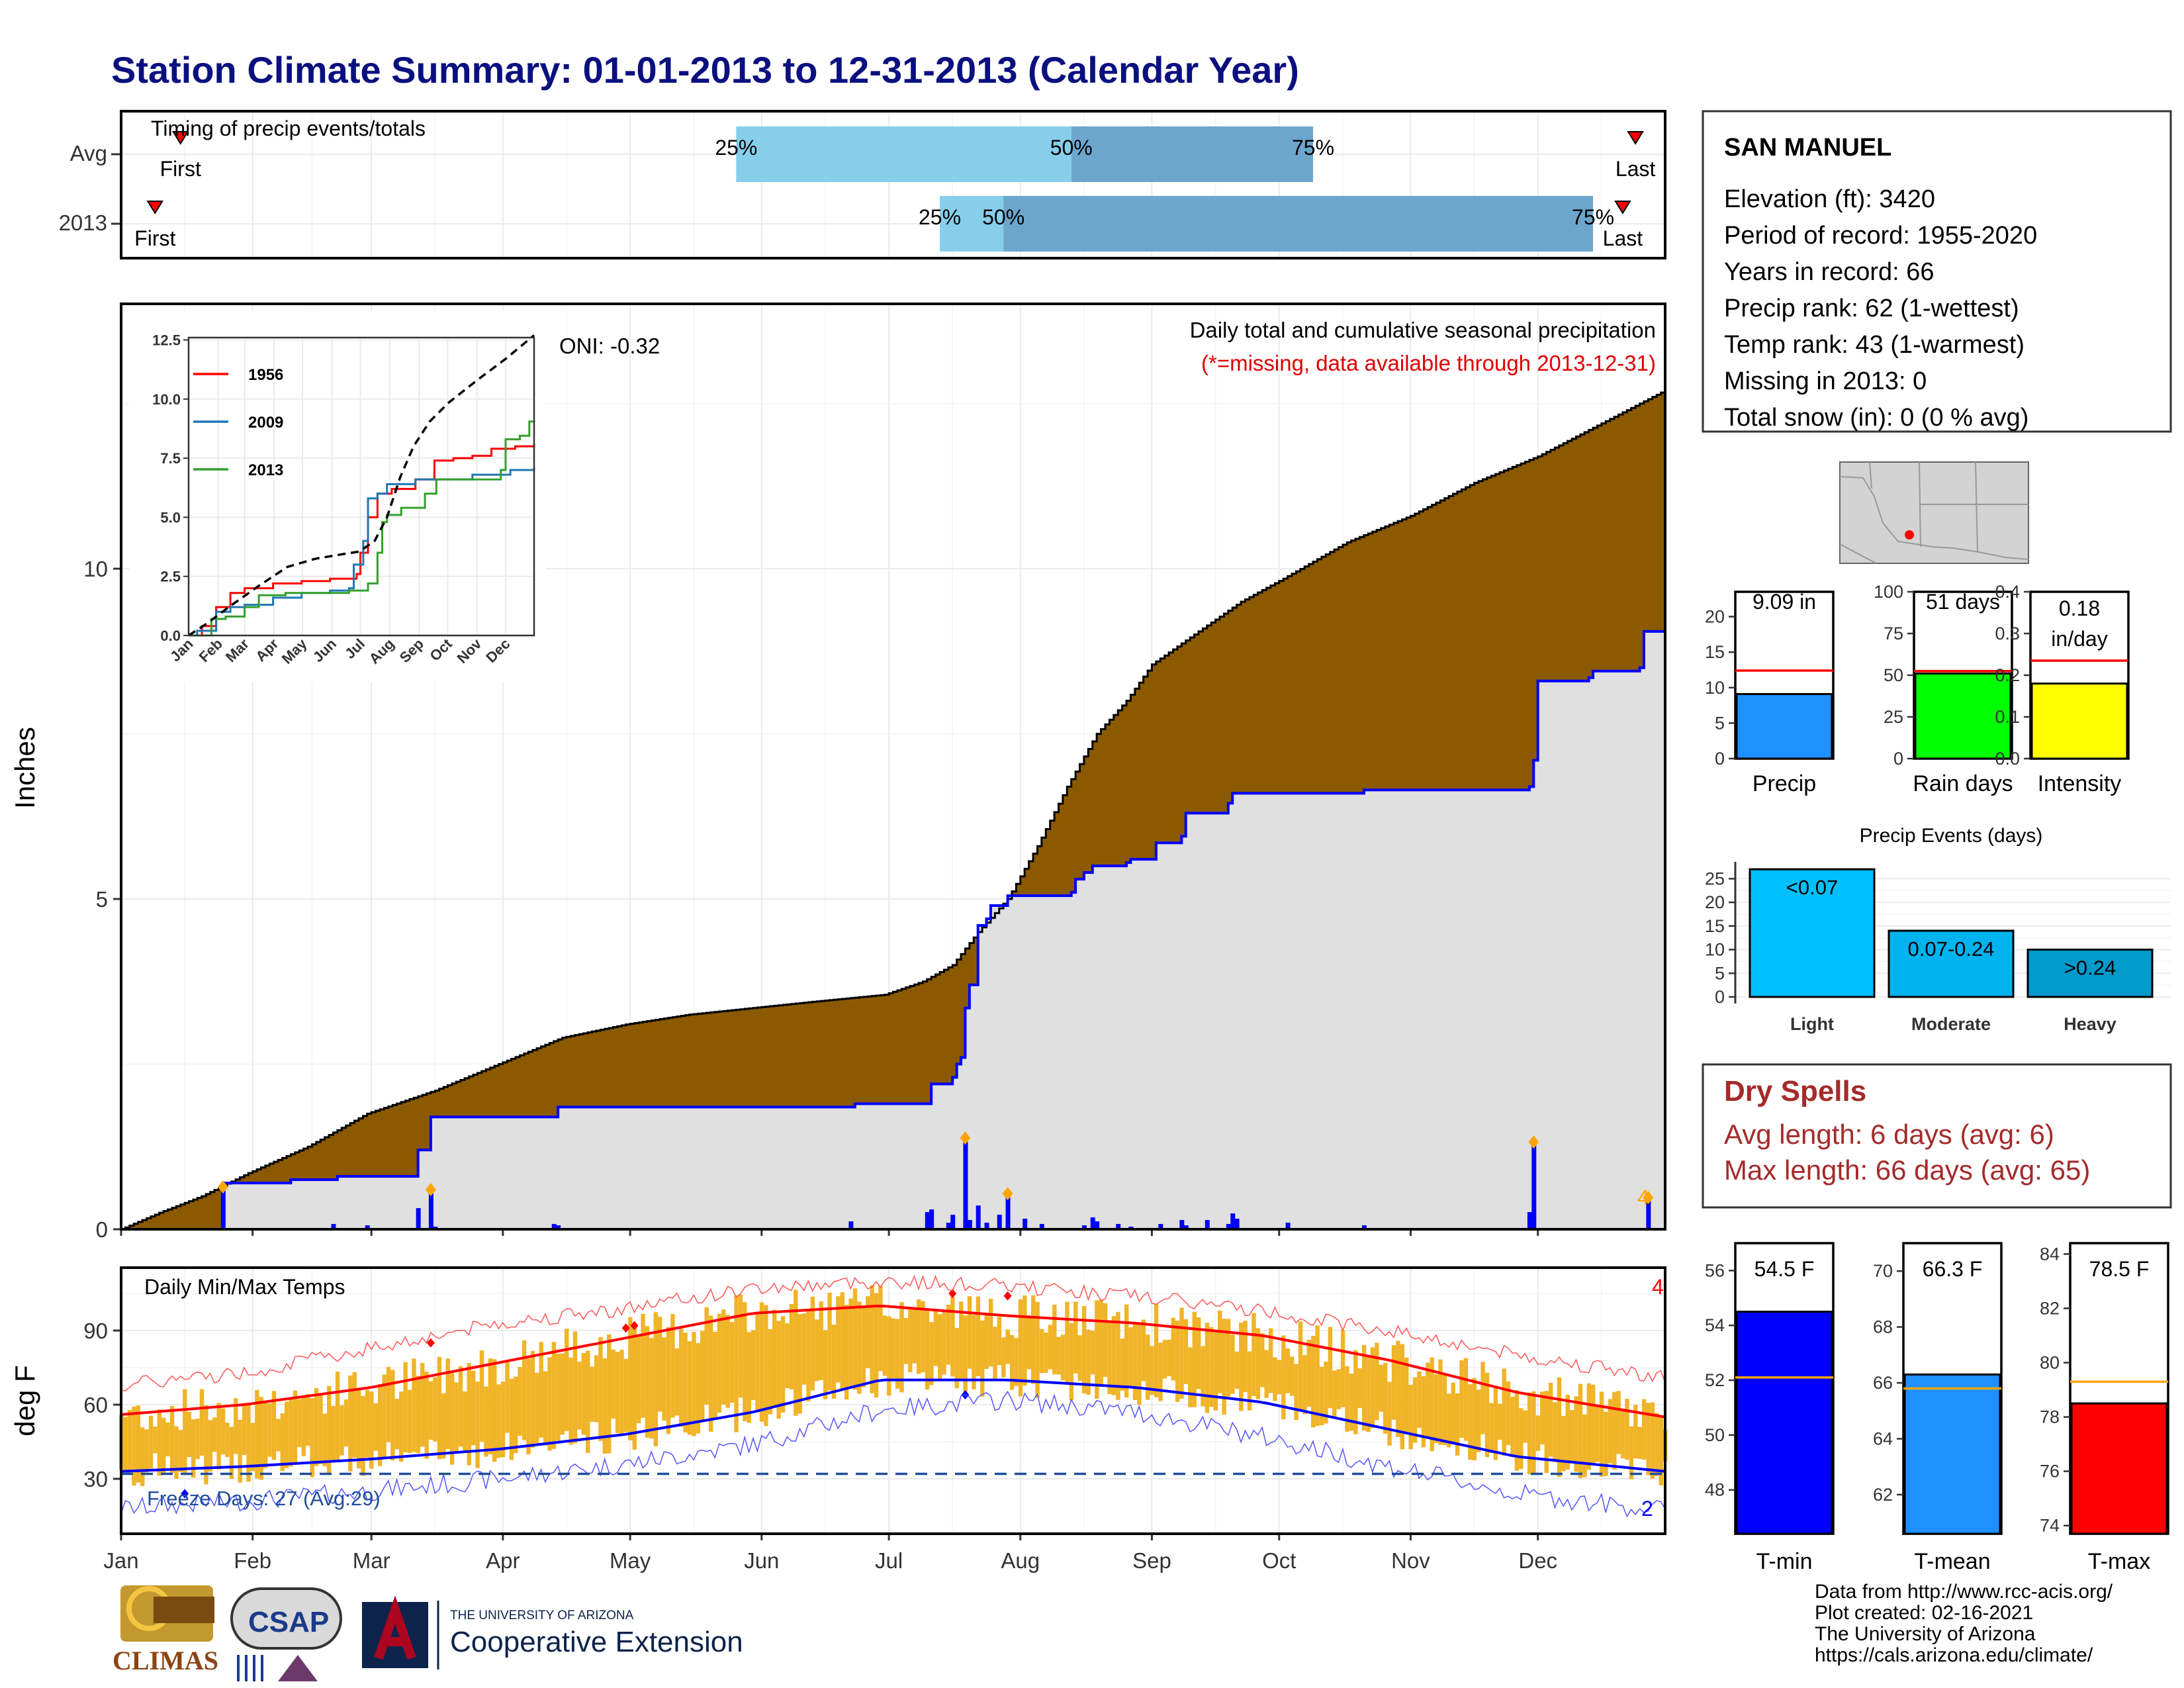 The image size is (2184, 1688). What do you see at coordinates (2050, 1363) in the screenshot?
I see `temp-bar-tick-label: 80` at bounding box center [2050, 1363].